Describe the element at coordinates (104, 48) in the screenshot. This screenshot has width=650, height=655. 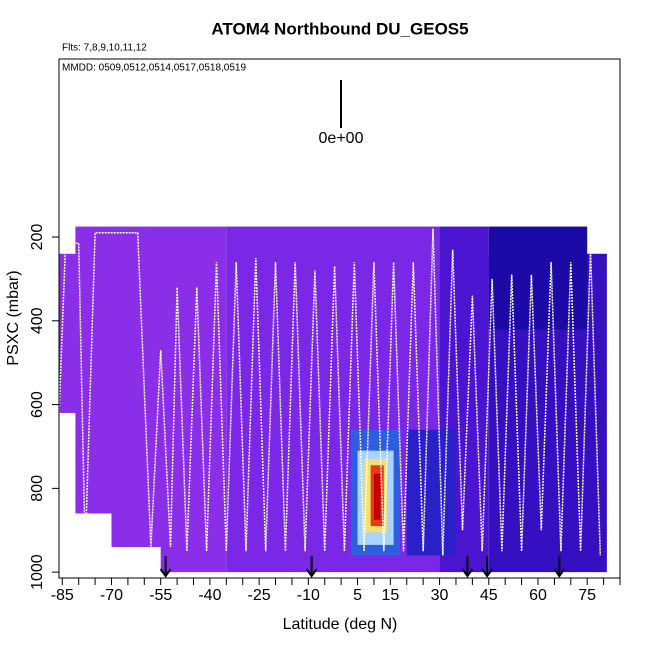
I see `flights-note: Flts: 7,8,9,10,11,12` at that location.